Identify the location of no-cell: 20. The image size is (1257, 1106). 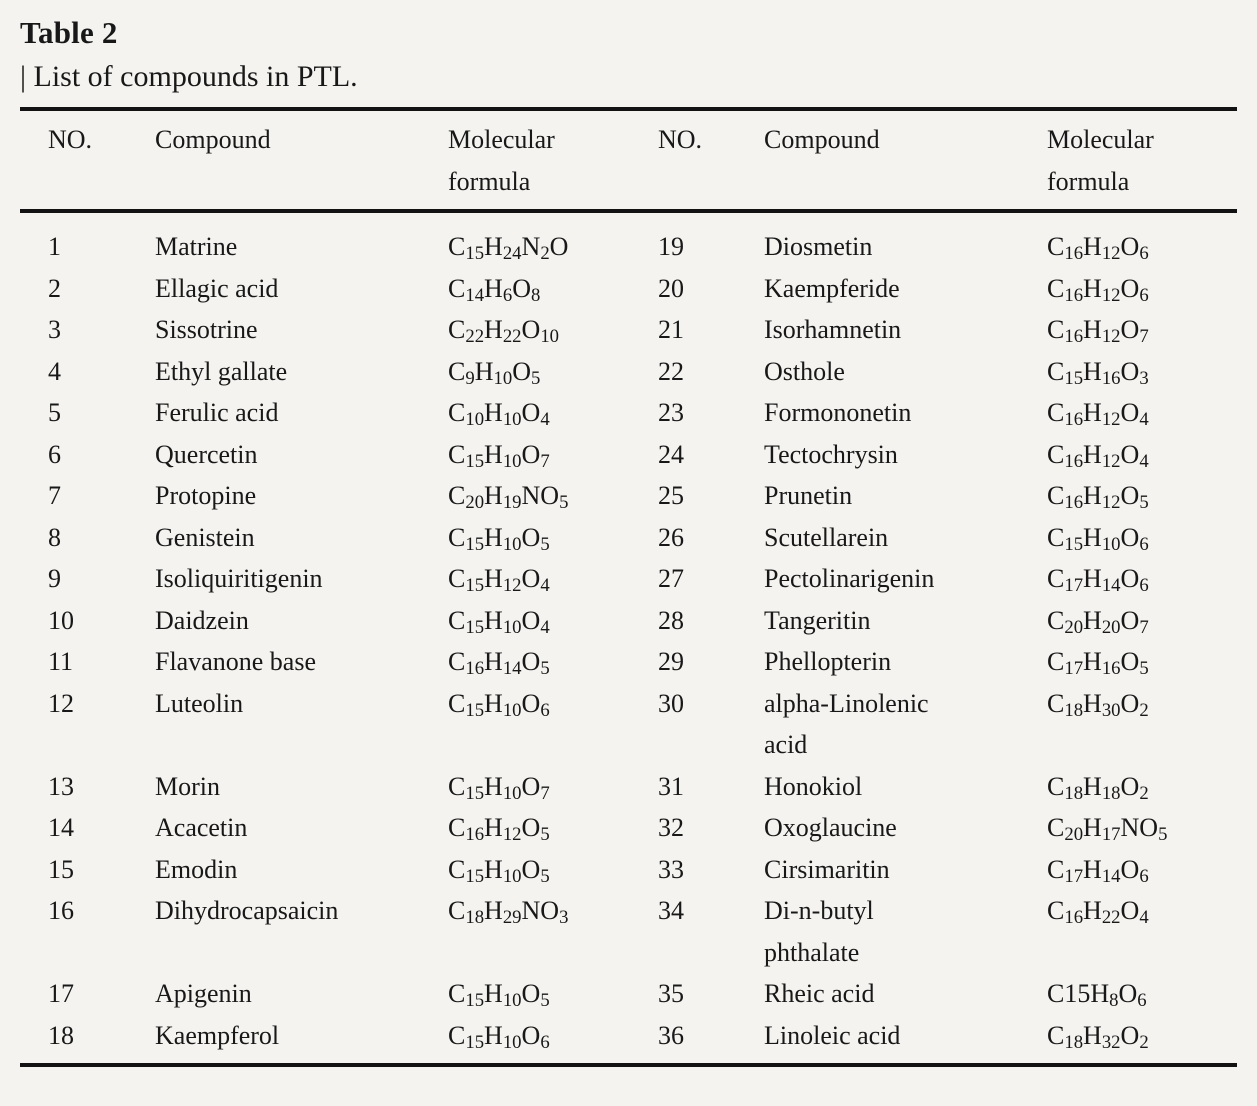
(671, 288).